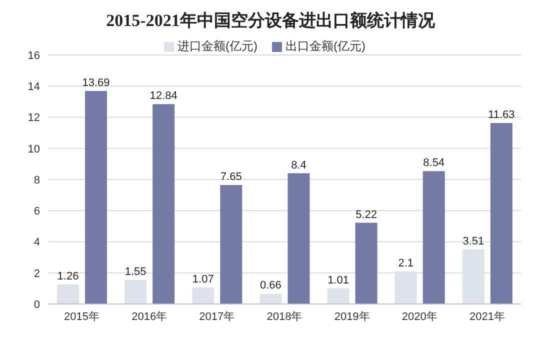 The image size is (541, 344). I want to click on data-label: 2.1, so click(406, 263).